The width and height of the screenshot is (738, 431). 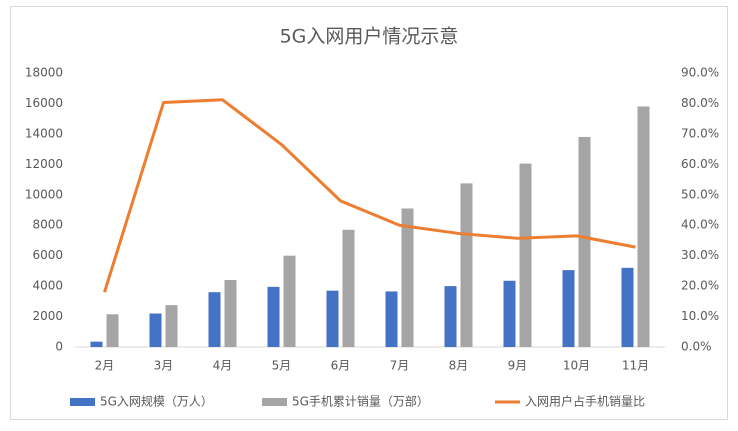 What do you see at coordinates (576, 366) in the screenshot?
I see `x-tick-label: 10月` at bounding box center [576, 366].